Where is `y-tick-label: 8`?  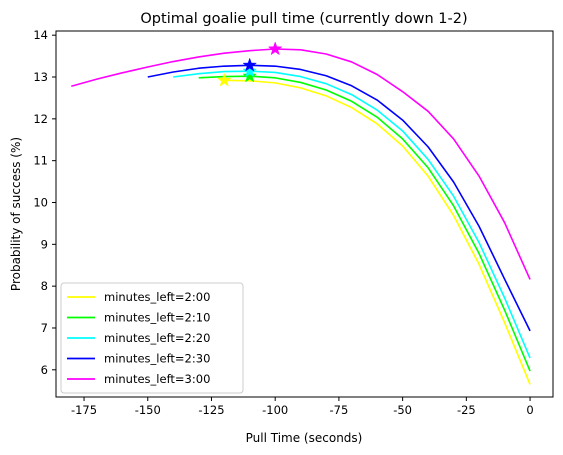
y-tick-label: 8 is located at coordinates (44, 286).